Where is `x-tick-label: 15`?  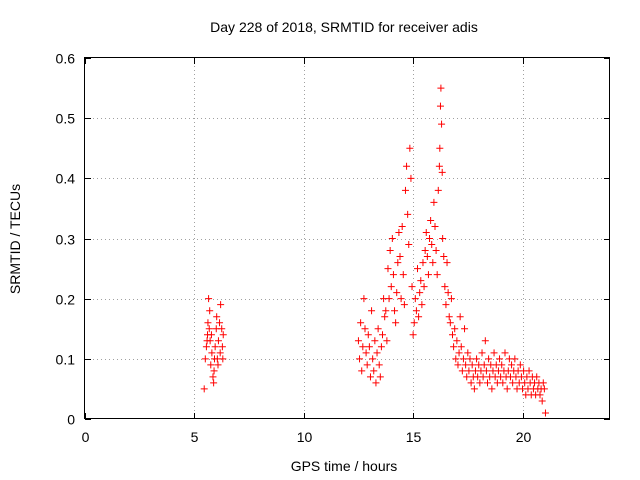 x-tick-label: 15 is located at coordinates (414, 437).